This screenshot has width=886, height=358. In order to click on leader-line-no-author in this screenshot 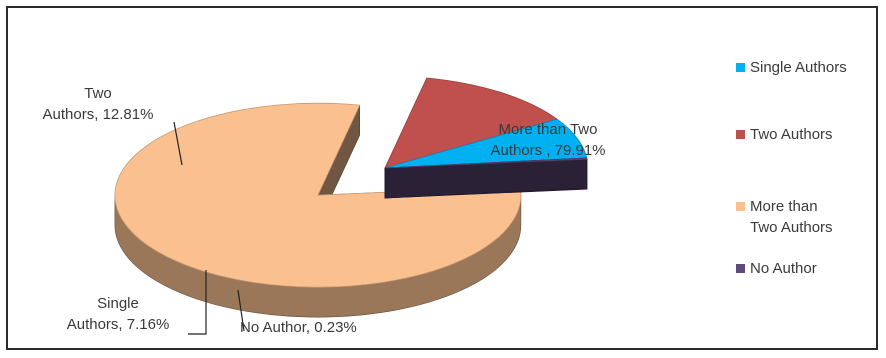, I will do `click(241, 310)`.